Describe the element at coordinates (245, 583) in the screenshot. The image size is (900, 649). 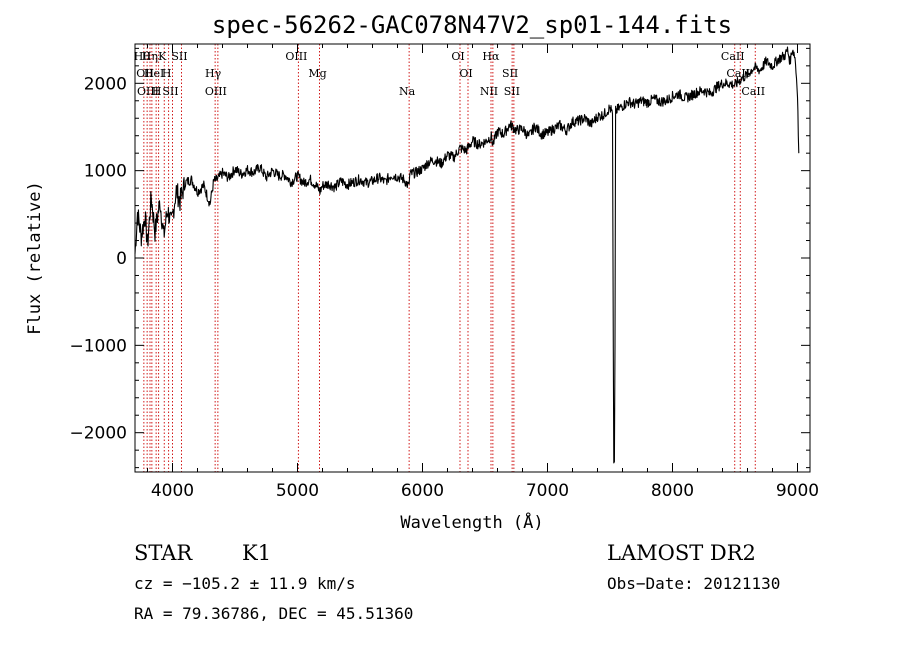
I see `redshift-info: cz = −105.2 ± 11.9 km/s` at that location.